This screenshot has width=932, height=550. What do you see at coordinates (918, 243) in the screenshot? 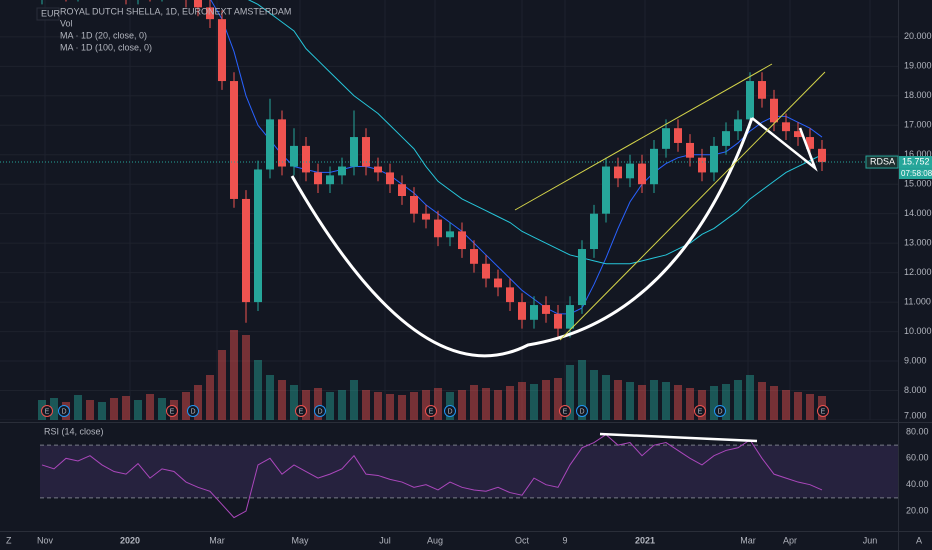
I see `y-tick-label: 13.000` at bounding box center [918, 243].